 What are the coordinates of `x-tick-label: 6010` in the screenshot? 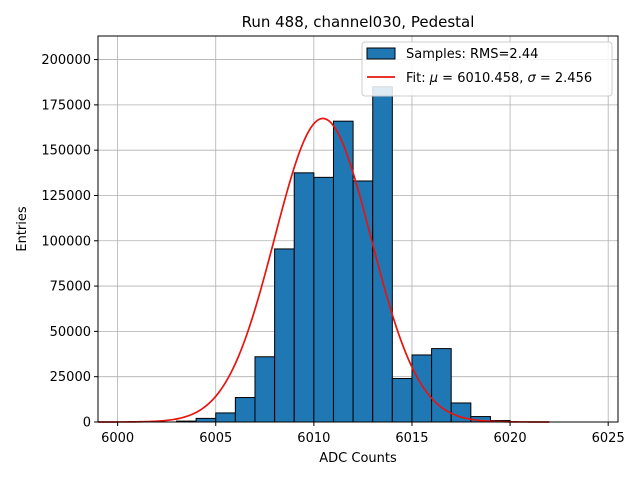 It's located at (313, 438).